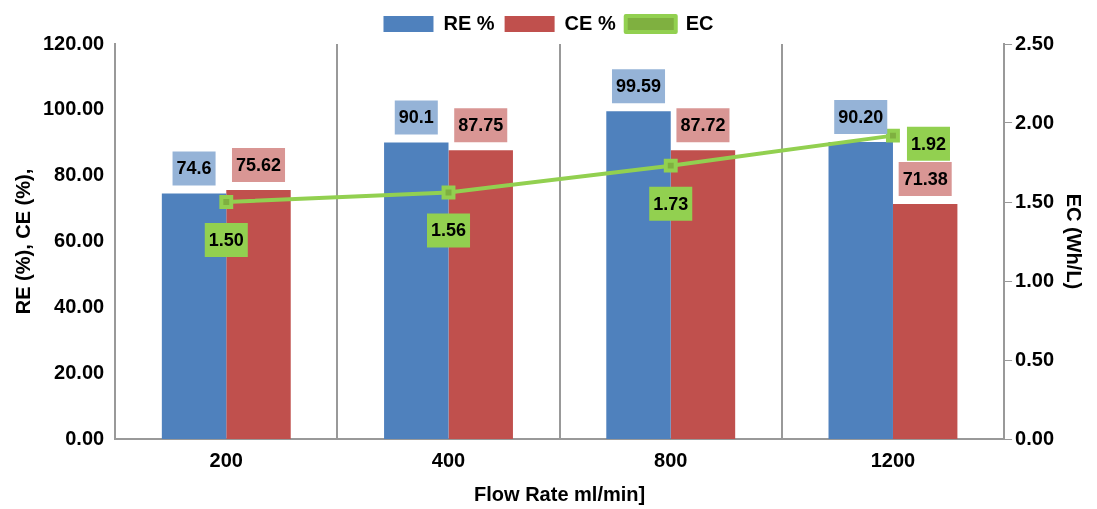 The height and width of the screenshot is (509, 1097). What do you see at coordinates (448, 459) in the screenshot?
I see `x-tick-label: 400` at bounding box center [448, 459].